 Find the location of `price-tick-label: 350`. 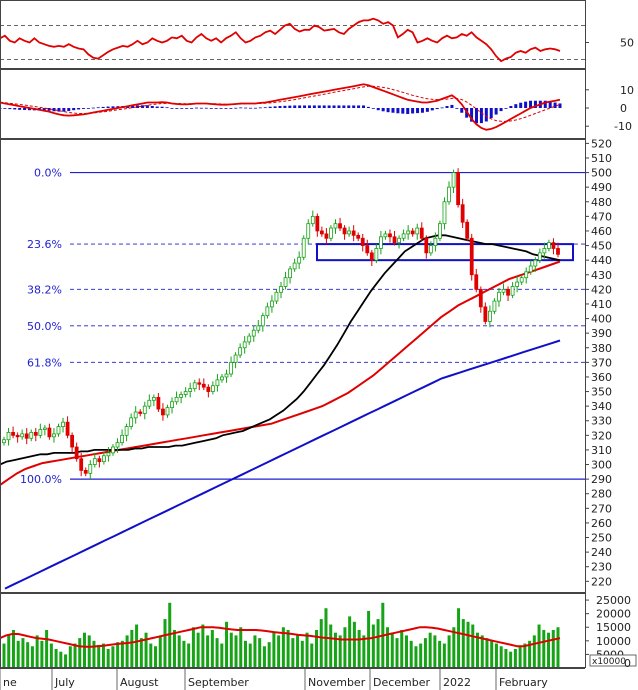

price-tick-label: 350 is located at coordinates (601, 392).